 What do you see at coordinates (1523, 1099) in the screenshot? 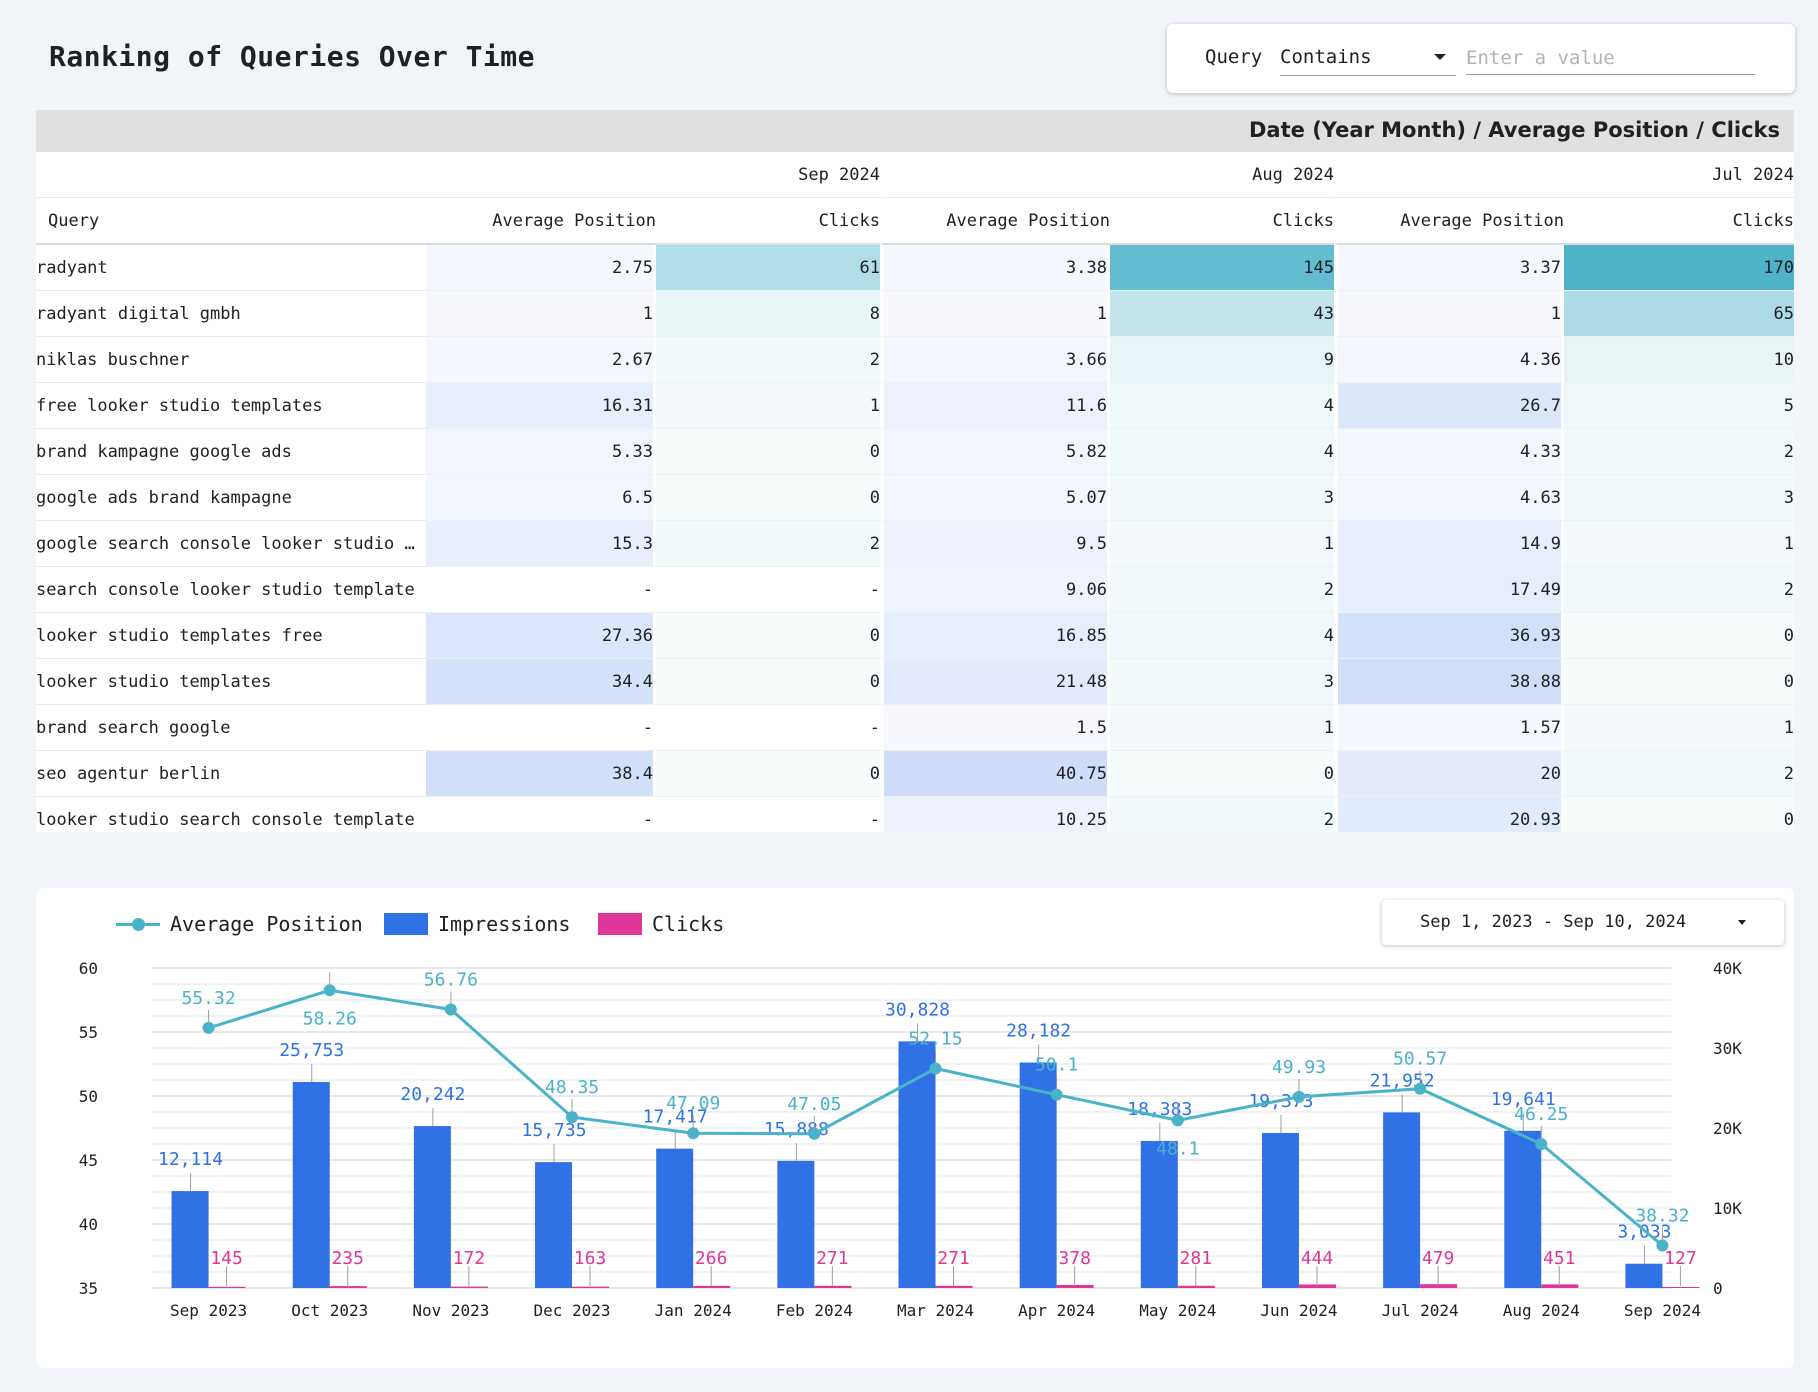
I see `impressions-data-label: 19,641` at bounding box center [1523, 1099].